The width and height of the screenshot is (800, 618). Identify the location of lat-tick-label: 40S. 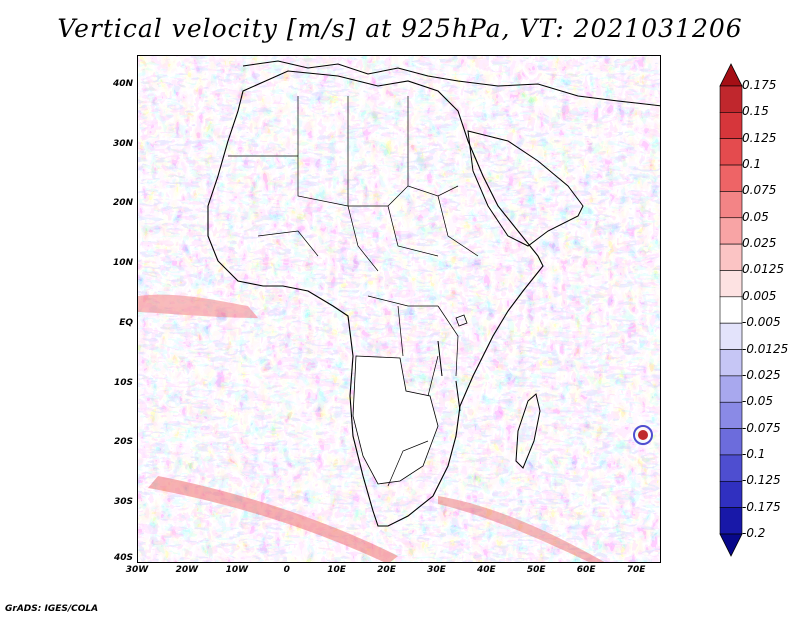
(123, 558).